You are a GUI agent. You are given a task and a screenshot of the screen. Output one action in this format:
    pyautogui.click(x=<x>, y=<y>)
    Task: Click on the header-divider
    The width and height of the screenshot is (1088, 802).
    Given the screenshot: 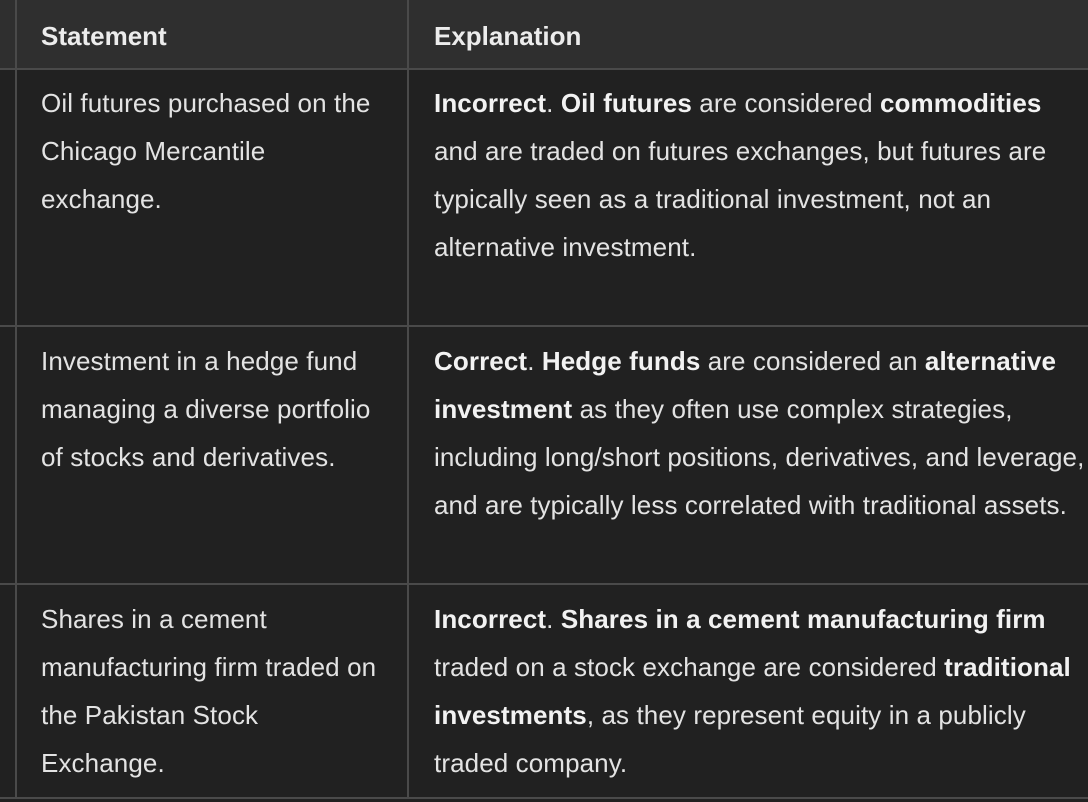 What is the action you would take?
    pyautogui.click(x=544, y=69)
    